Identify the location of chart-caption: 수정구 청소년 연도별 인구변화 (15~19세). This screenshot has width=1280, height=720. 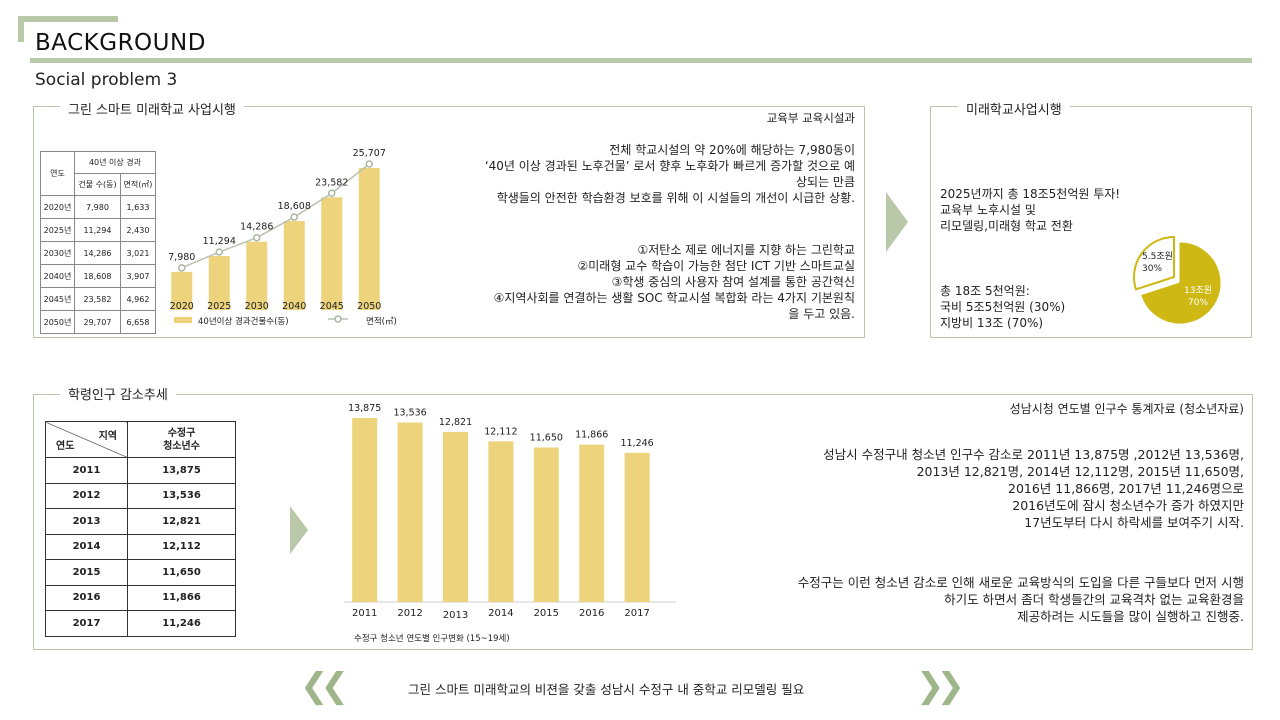
(432, 638).